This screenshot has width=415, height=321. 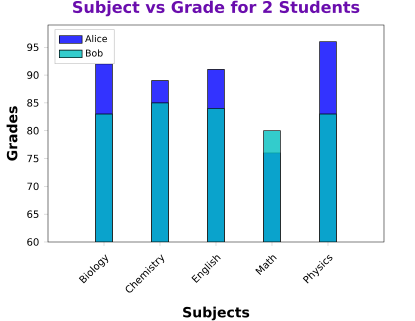 I want to click on y-tick-label: 95, so click(x=32, y=47).